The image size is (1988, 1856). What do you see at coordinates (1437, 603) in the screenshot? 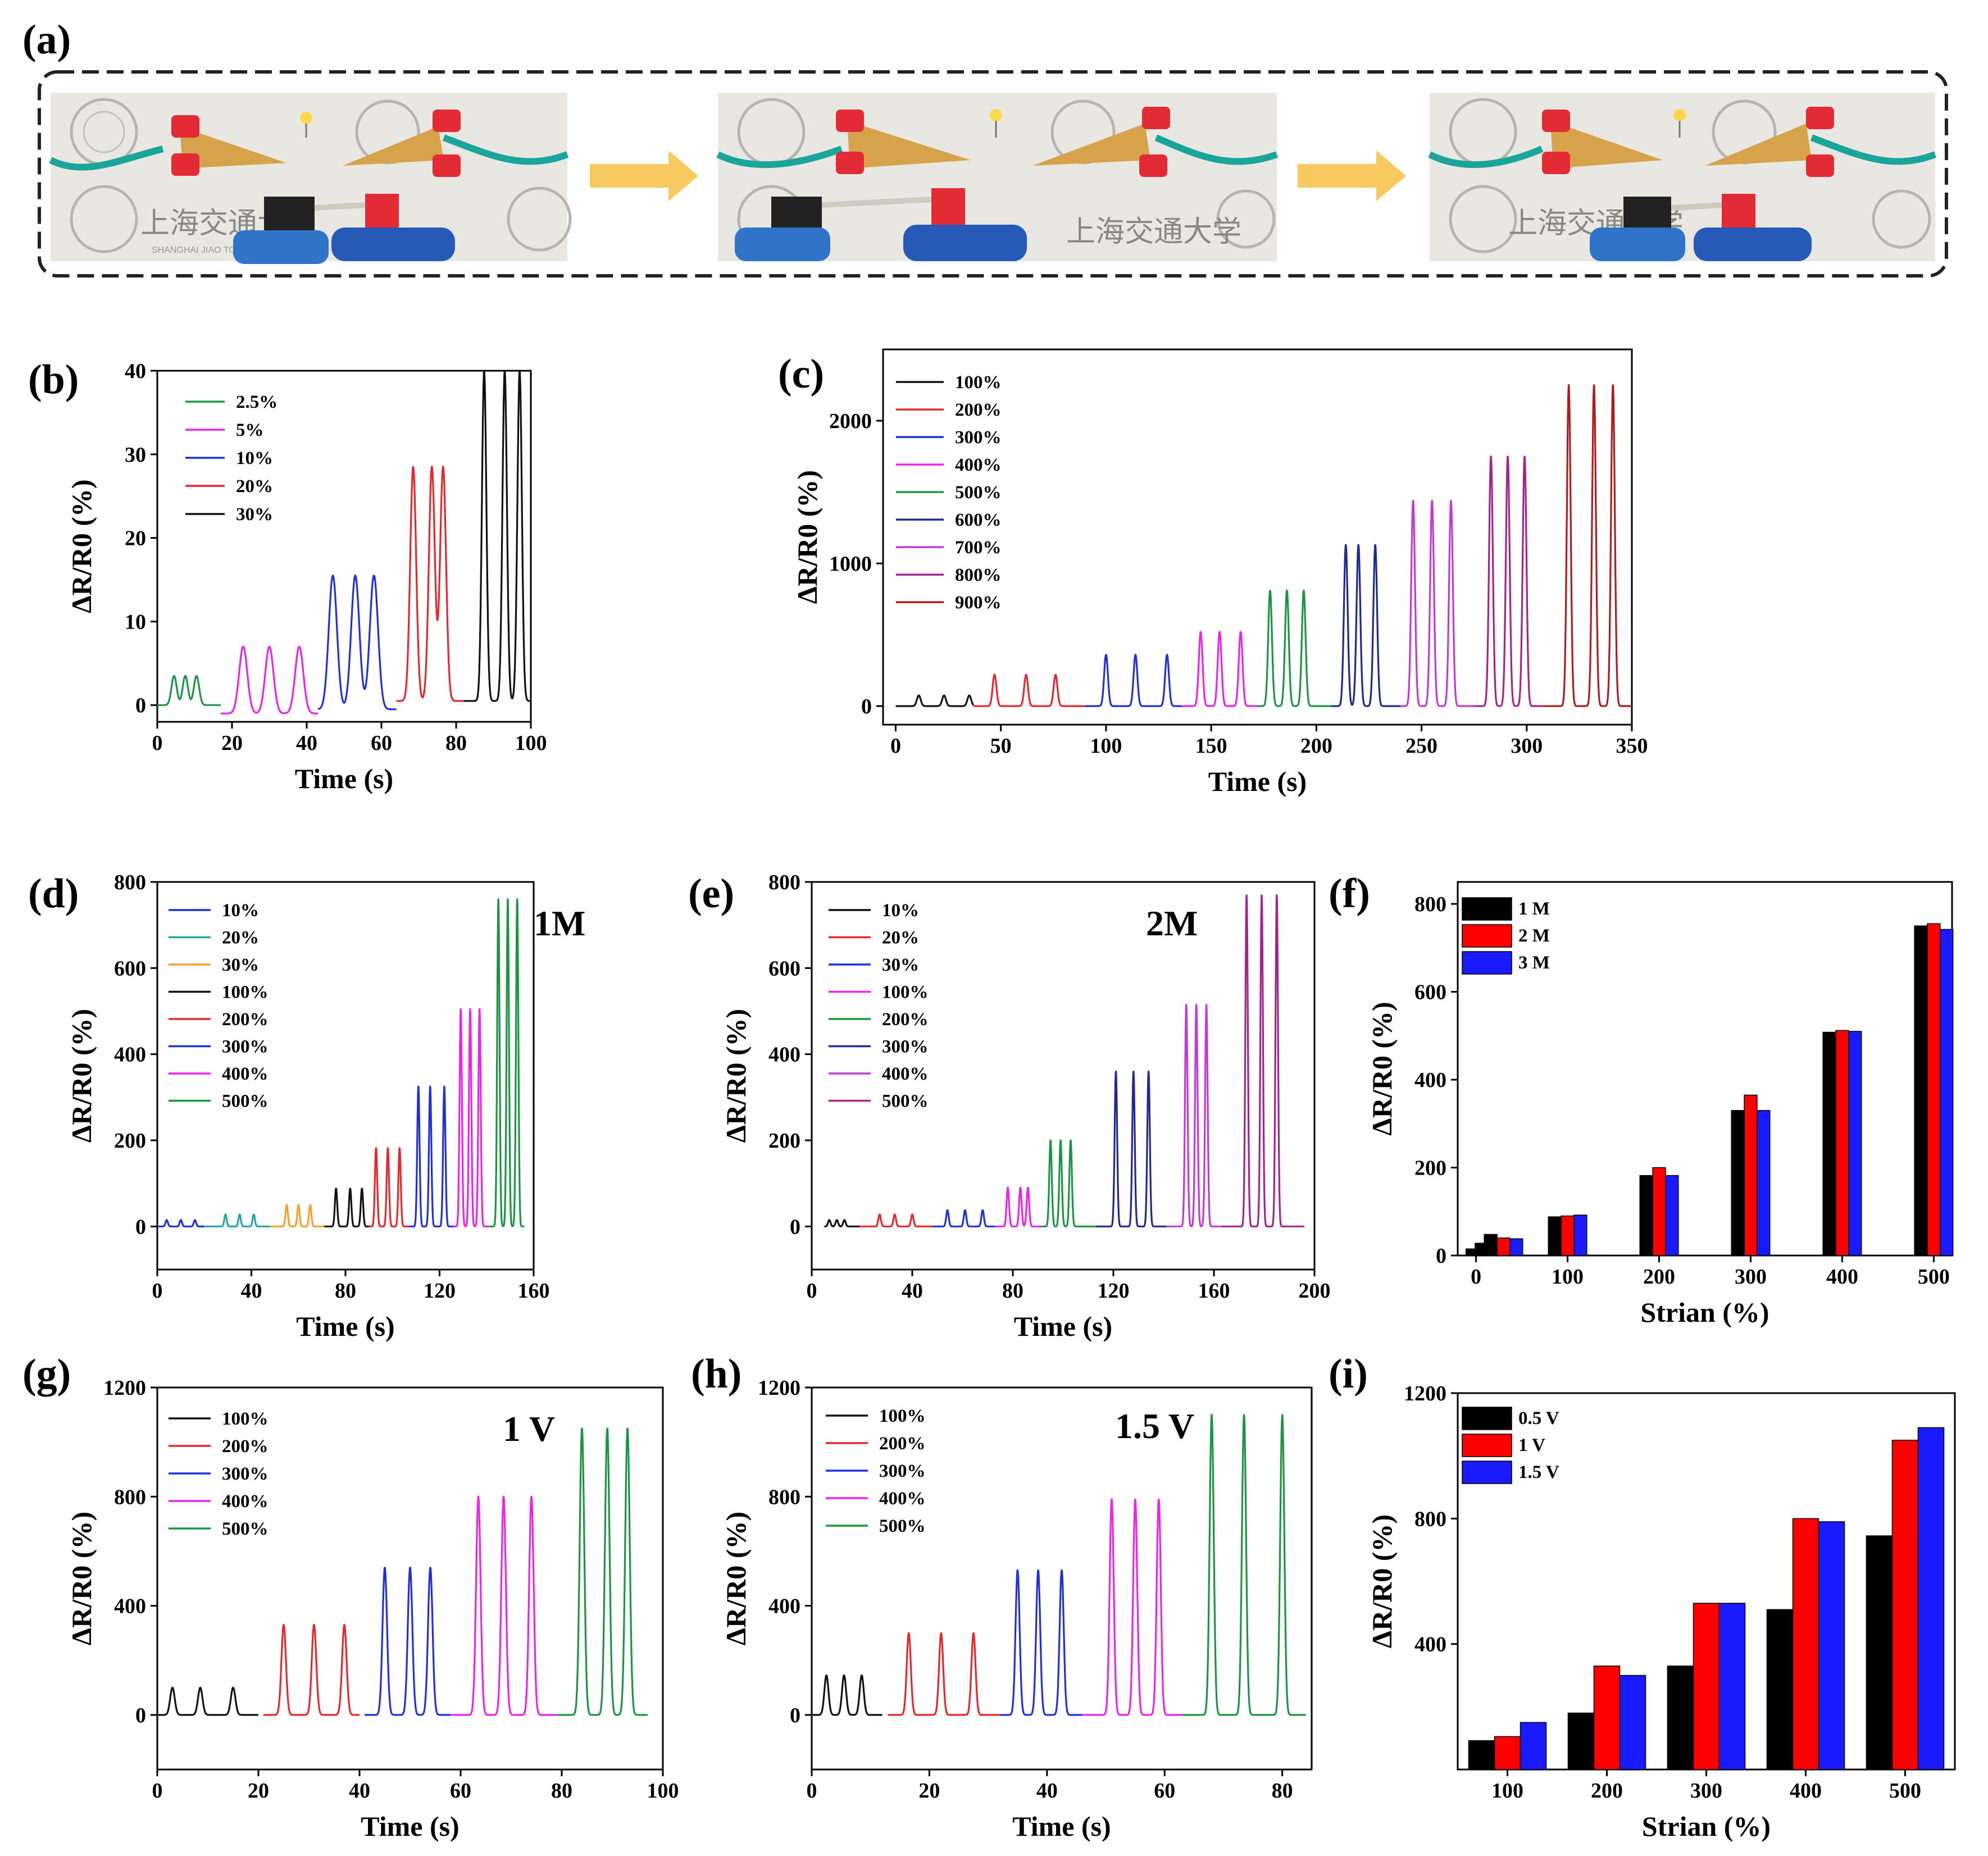
I see `series-line-700%` at bounding box center [1437, 603].